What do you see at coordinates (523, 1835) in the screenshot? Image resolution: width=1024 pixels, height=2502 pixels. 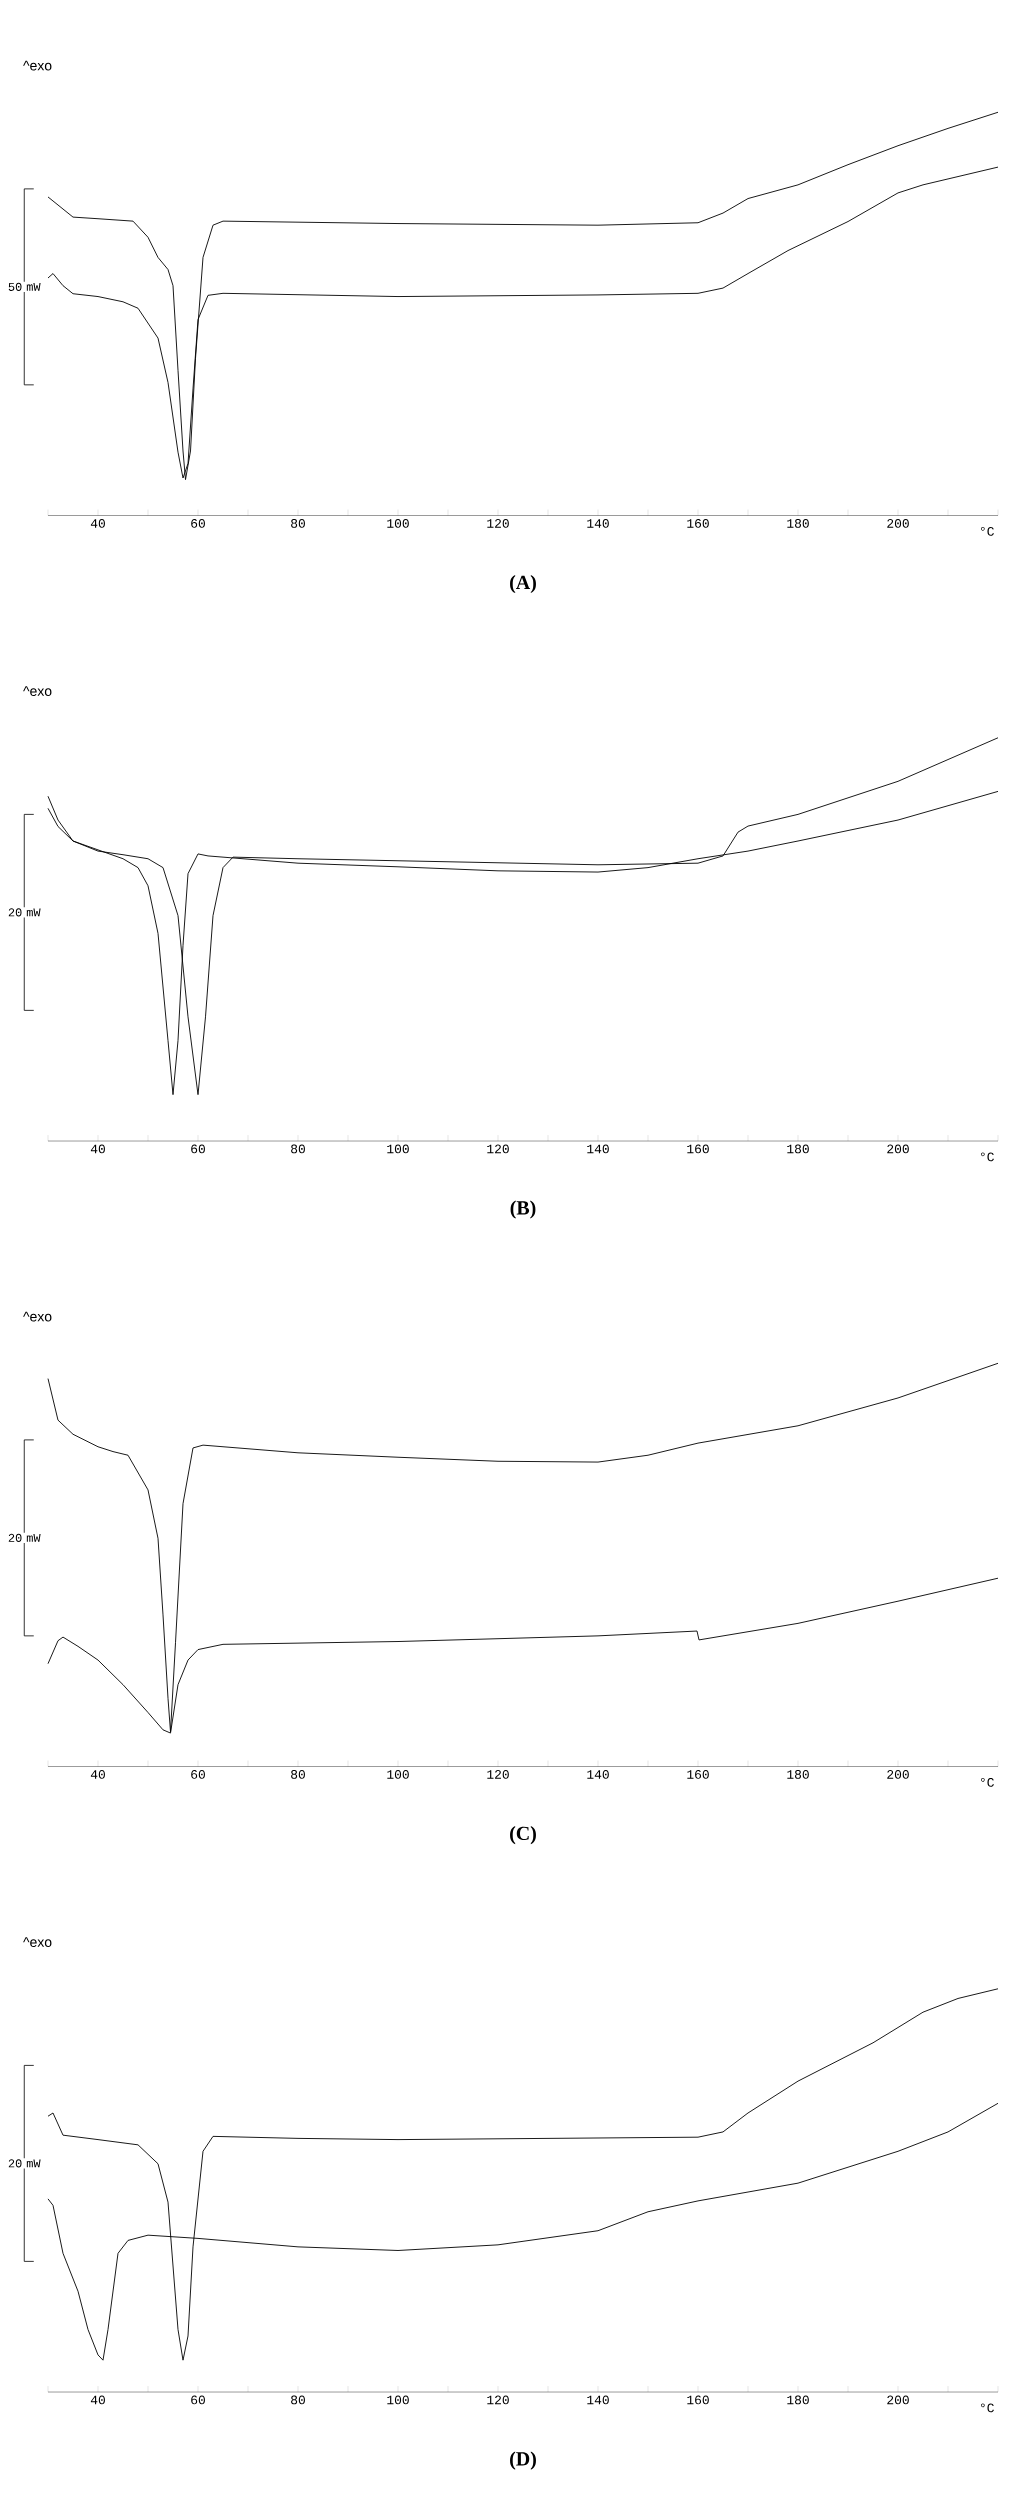 I see `text: (C)` at bounding box center [523, 1835].